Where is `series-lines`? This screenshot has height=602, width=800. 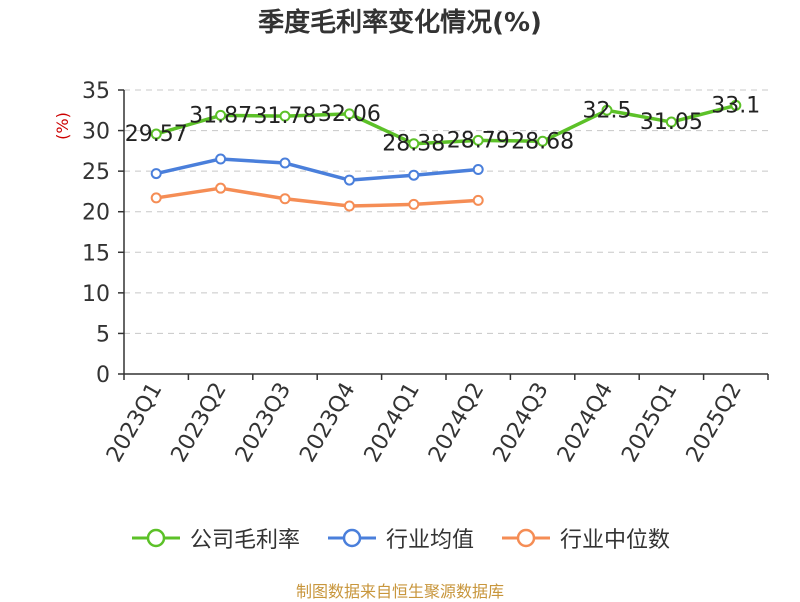 series-lines is located at coordinates (446, 155).